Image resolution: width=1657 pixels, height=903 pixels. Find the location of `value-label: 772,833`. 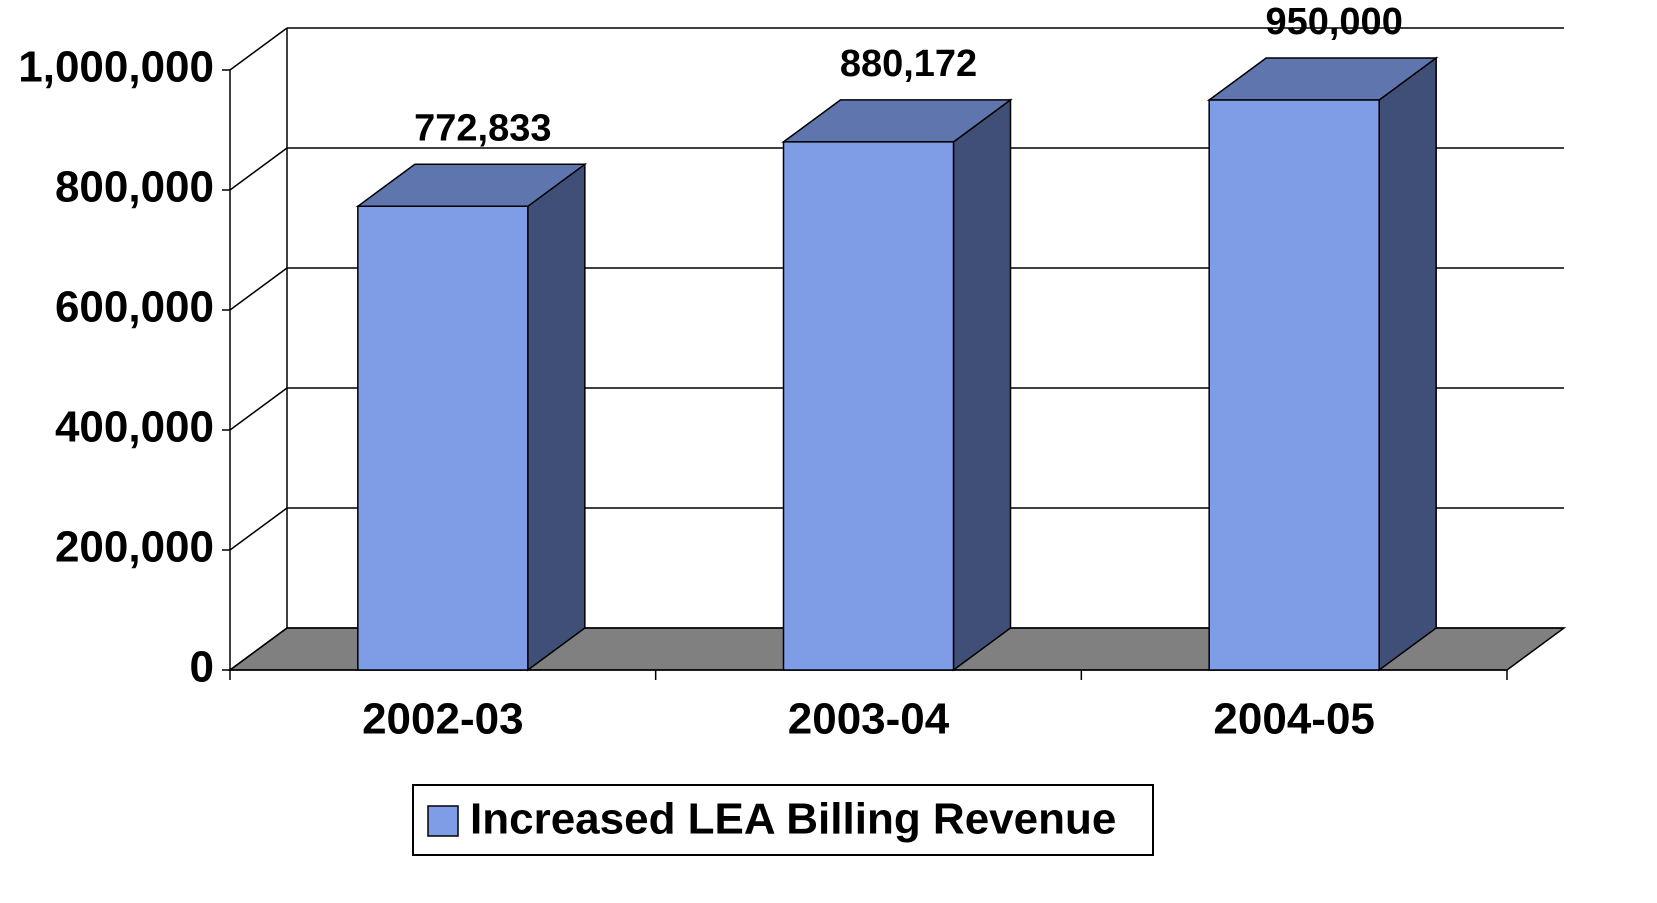

value-label: 772,833 is located at coordinates (482, 128).